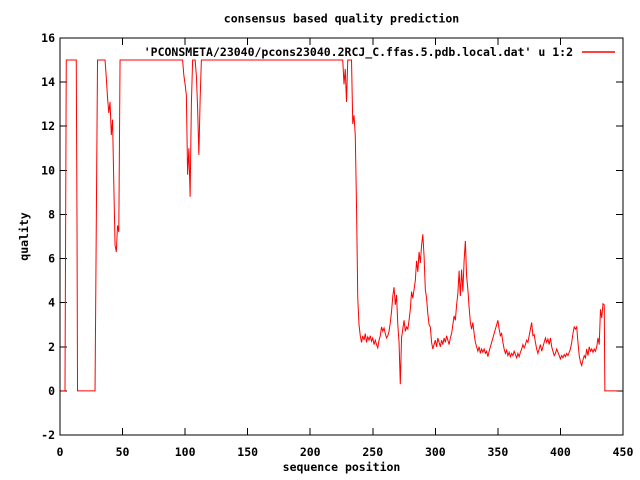 The width and height of the screenshot is (640, 480). Describe the element at coordinates (310, 452) in the screenshot. I see `x-tick-label: 200` at that location.